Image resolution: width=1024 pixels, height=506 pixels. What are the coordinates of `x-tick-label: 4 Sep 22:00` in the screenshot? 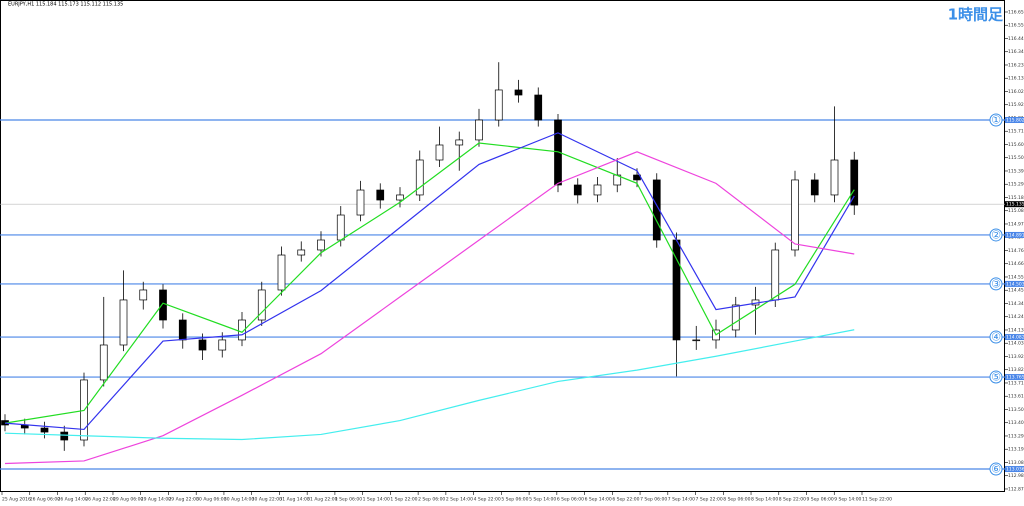 It's located at (487, 500).